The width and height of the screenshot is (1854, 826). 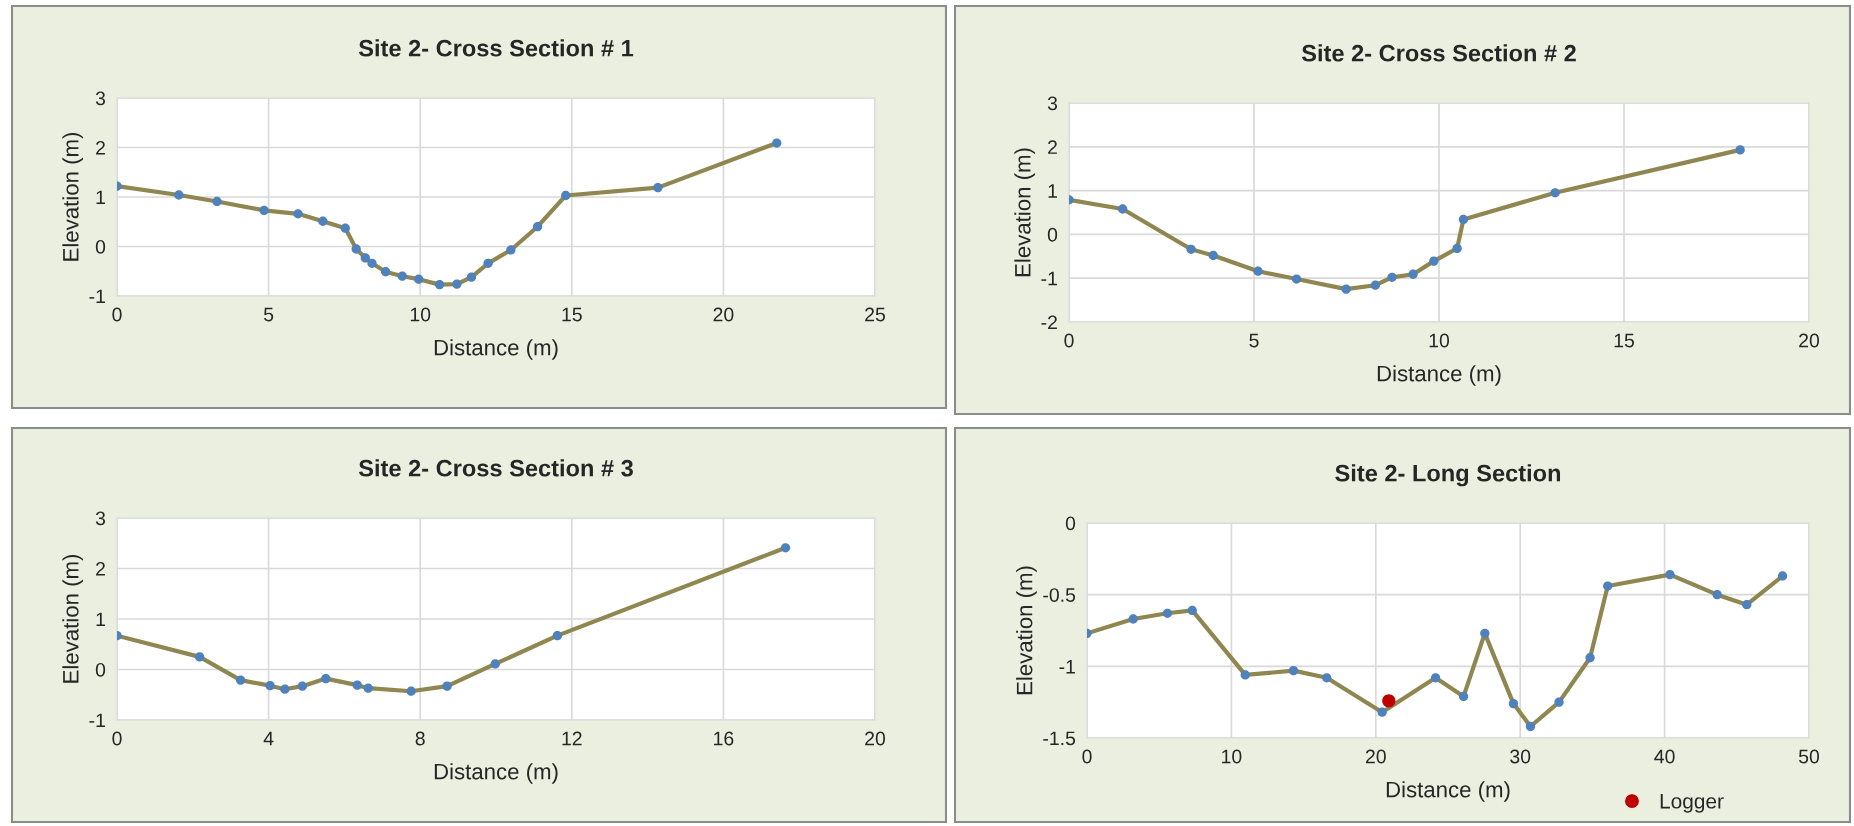 I want to click on chart-title: Site 2- Cross Section # 2, so click(x=1438, y=53).